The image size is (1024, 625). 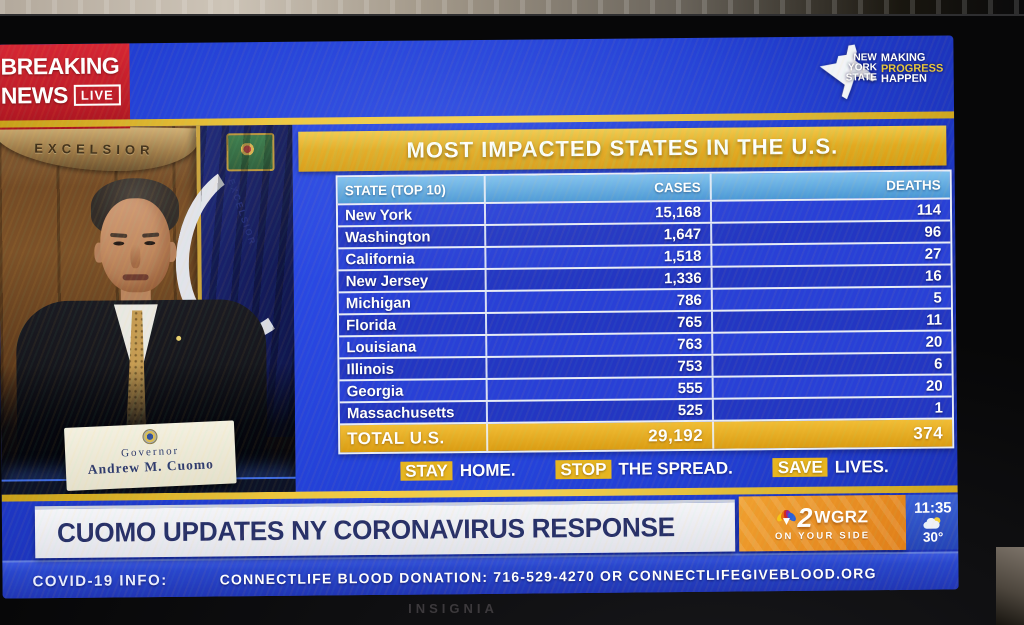 What do you see at coordinates (149, 436) in the screenshot?
I see `state-seal-icon` at bounding box center [149, 436].